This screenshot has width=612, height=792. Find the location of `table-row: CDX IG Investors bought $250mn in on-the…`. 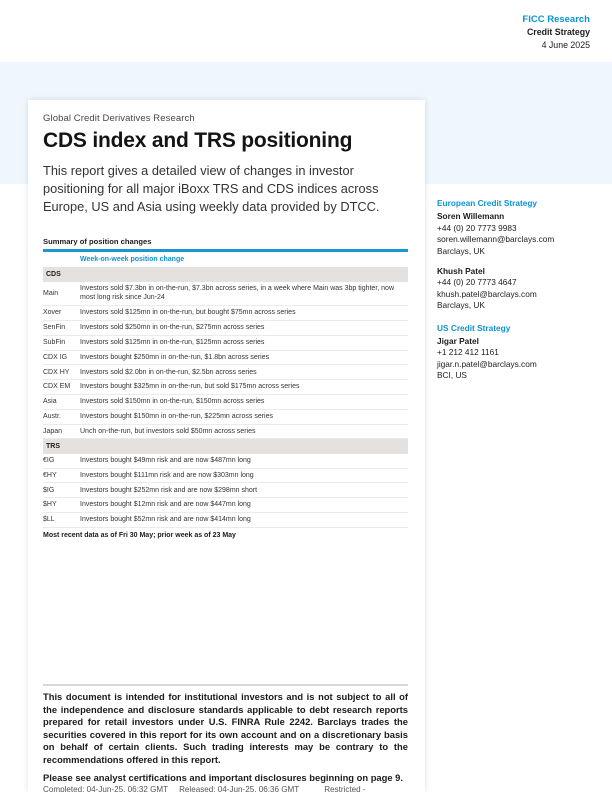

table-row: CDX IG Investors bought $250mn in on-the… is located at coordinates (225, 357).